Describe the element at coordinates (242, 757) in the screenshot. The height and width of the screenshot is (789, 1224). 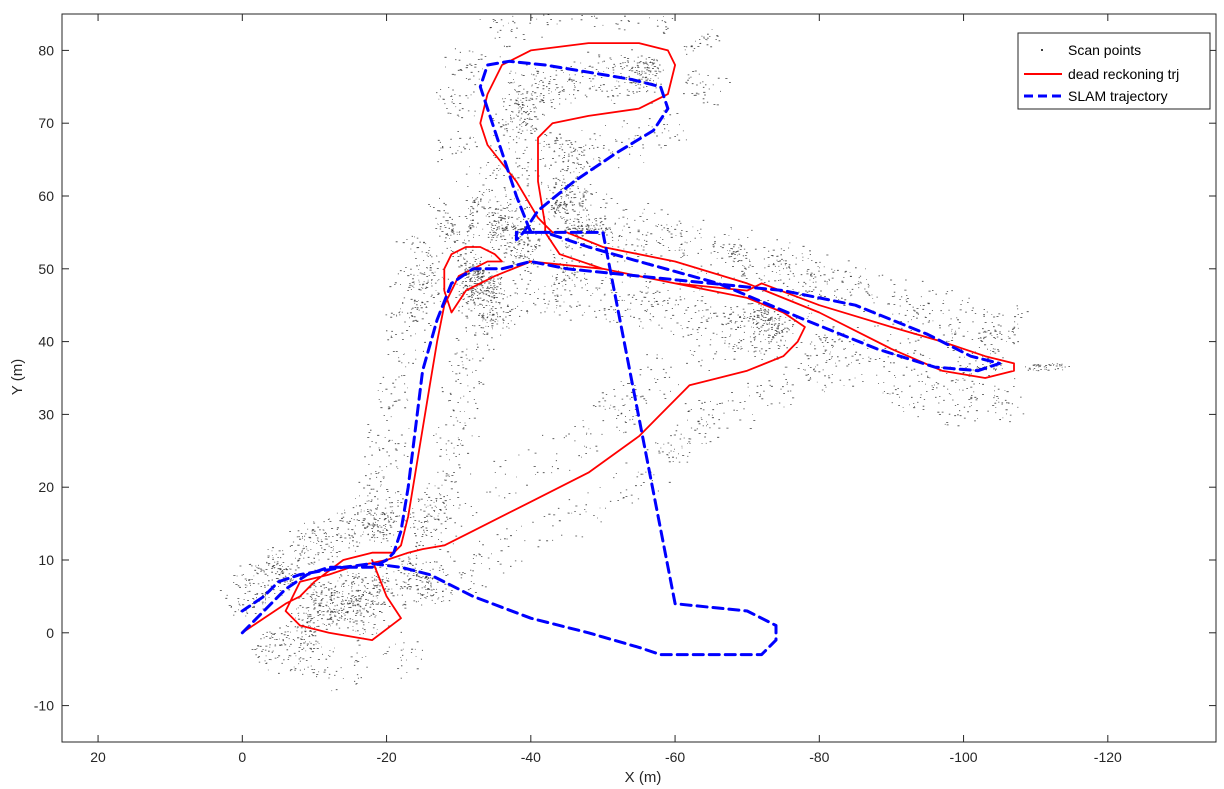
I see `x-tick-label: 0` at that location.